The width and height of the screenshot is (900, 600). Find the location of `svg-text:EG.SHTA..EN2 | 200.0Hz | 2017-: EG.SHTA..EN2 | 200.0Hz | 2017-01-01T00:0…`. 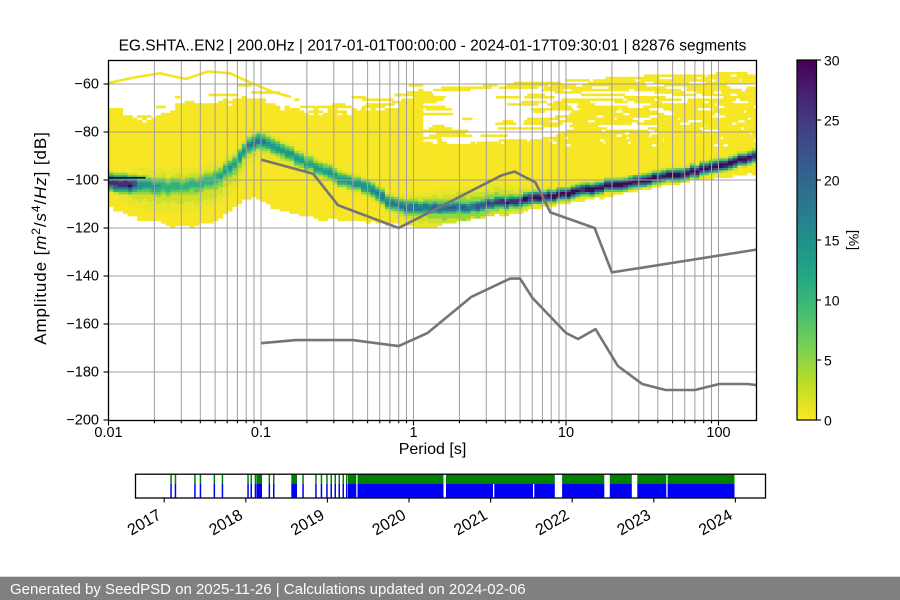

svg-text:EG.SHTA..EN2 | 200.0Hz | 2017-: EG.SHTA..EN2 | 200.0Hz | 2017-01-01T00:0… is located at coordinates (433, 46).